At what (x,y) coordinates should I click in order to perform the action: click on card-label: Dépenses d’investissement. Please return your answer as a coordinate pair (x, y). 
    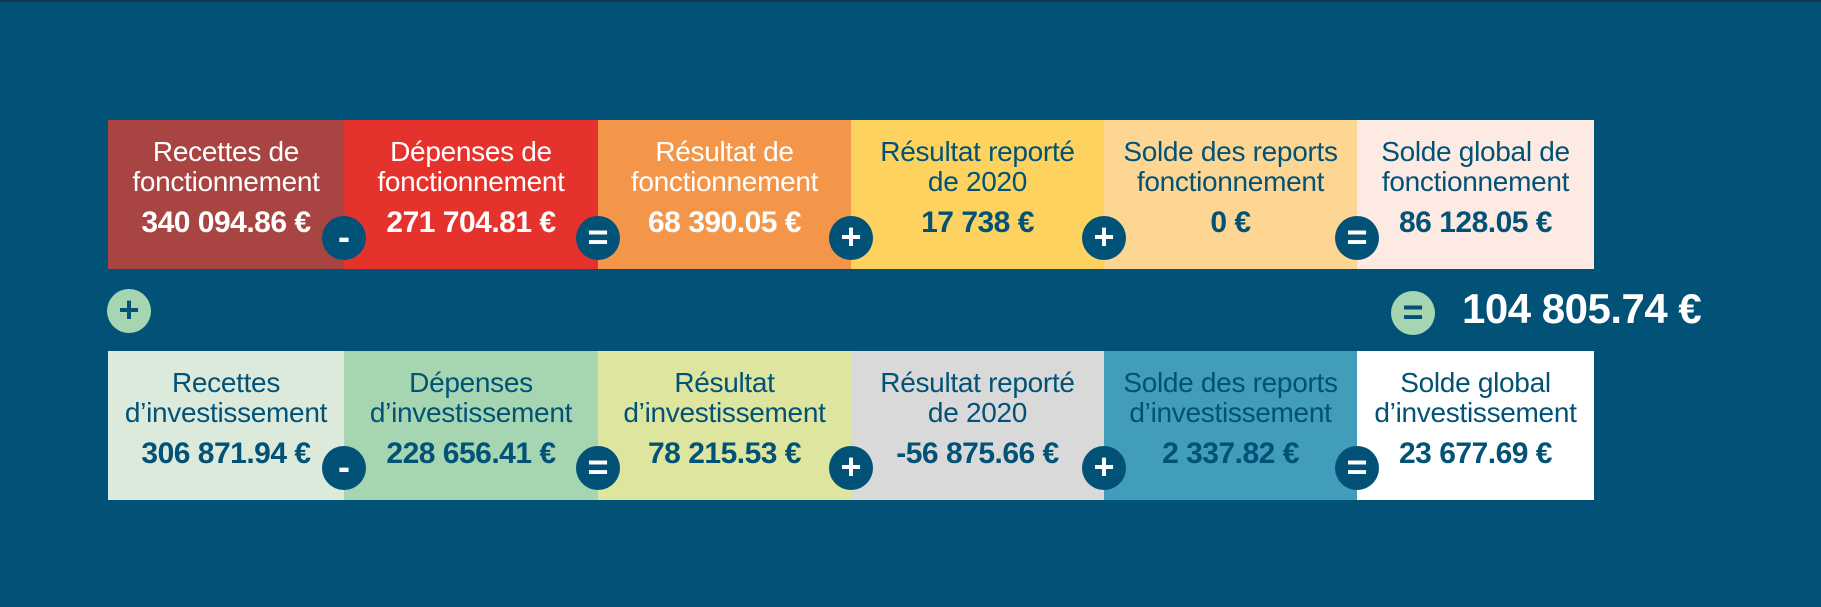
    Looking at the image, I should click on (471, 397).